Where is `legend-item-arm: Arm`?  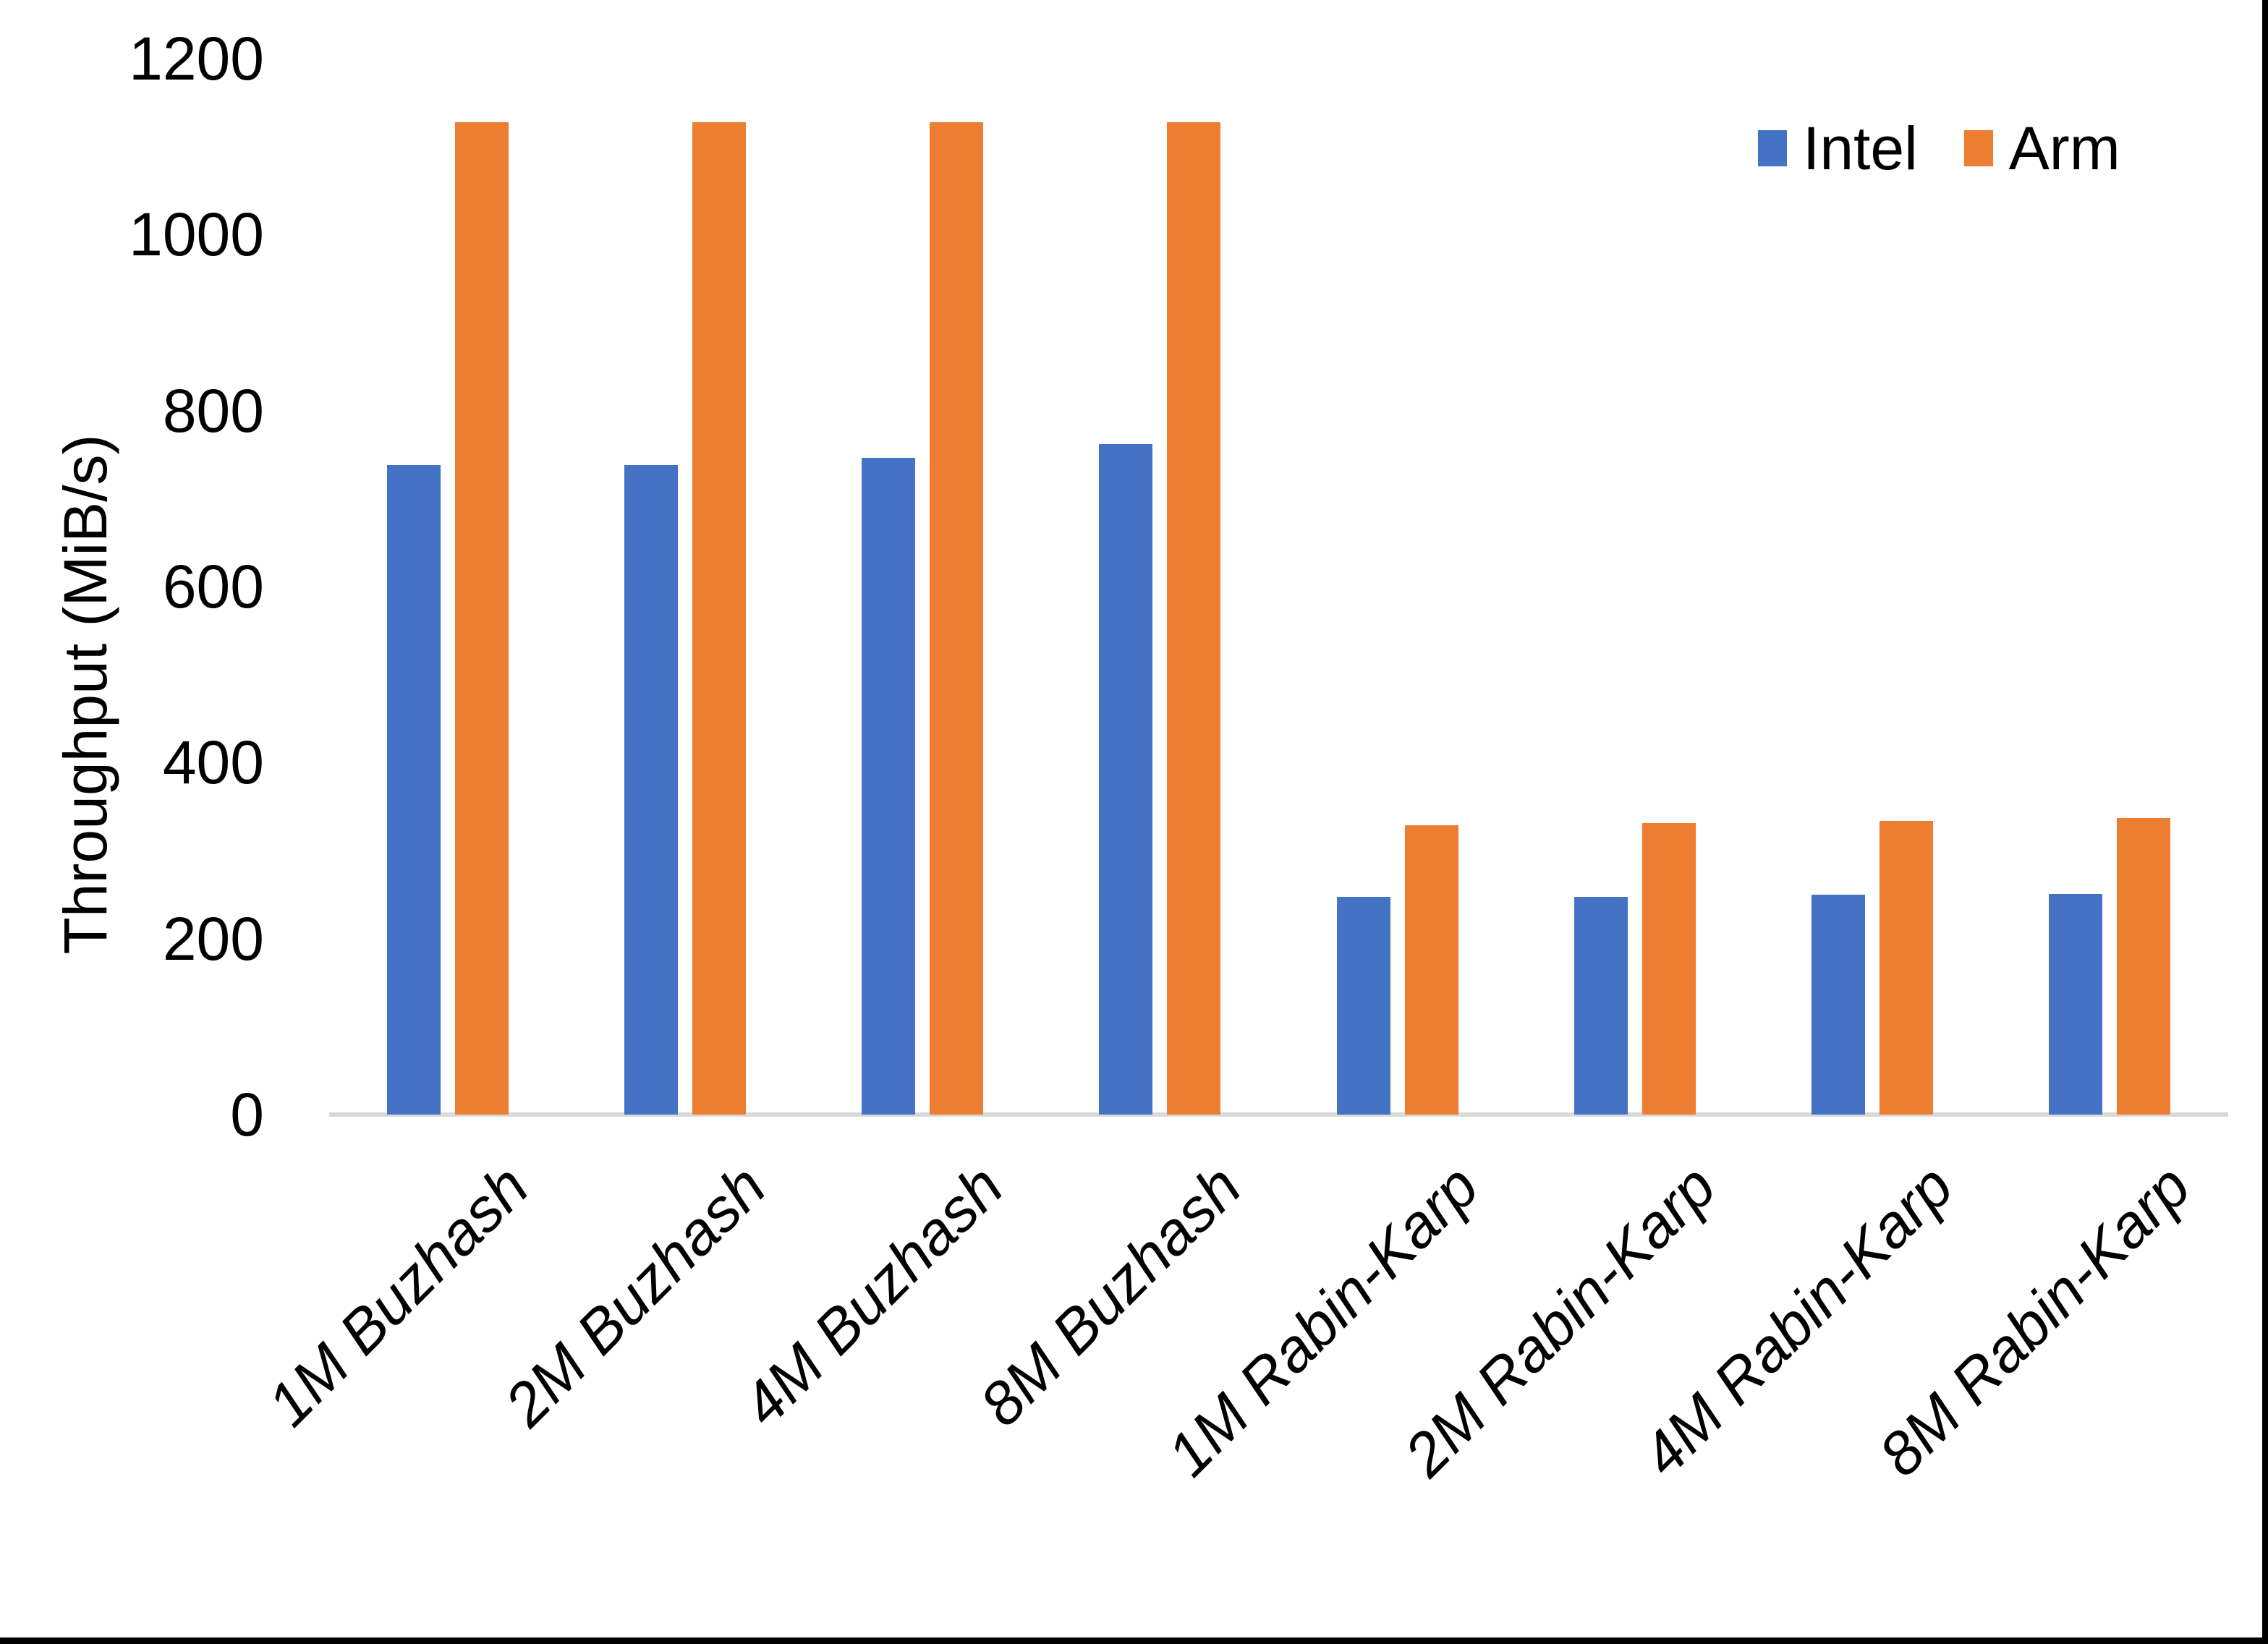
legend-item-arm: Arm is located at coordinates (2041, 148).